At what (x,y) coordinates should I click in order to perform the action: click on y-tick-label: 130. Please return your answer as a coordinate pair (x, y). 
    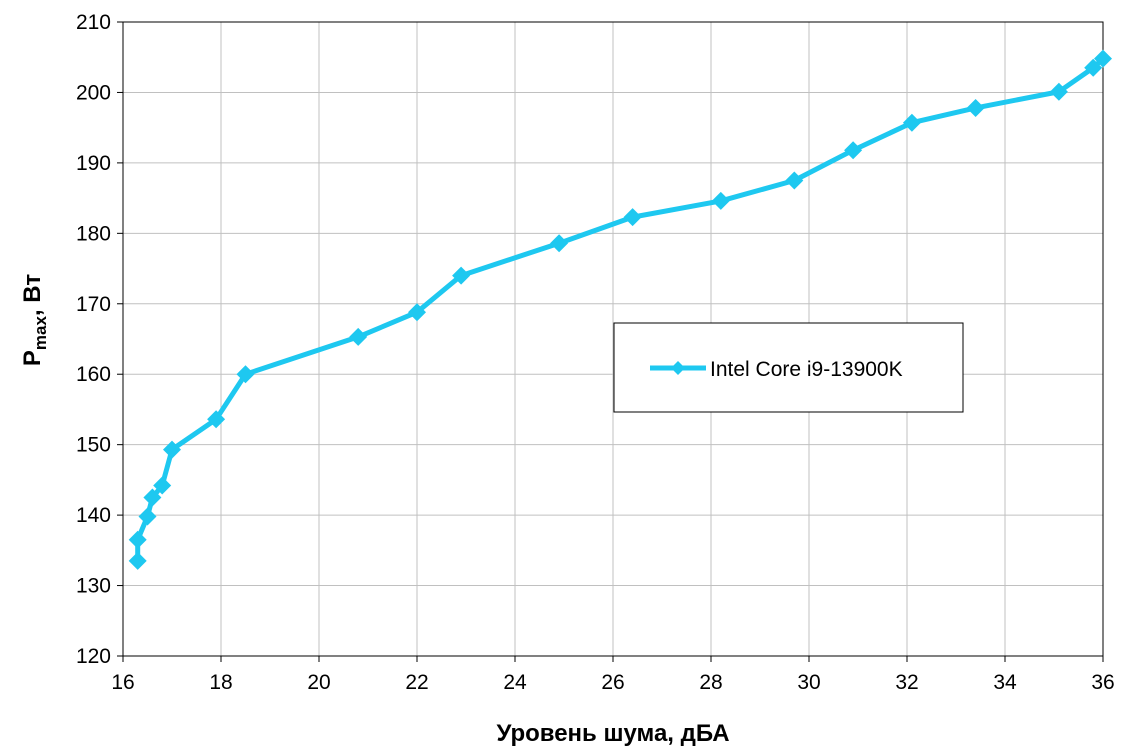
    Looking at the image, I should click on (93, 586).